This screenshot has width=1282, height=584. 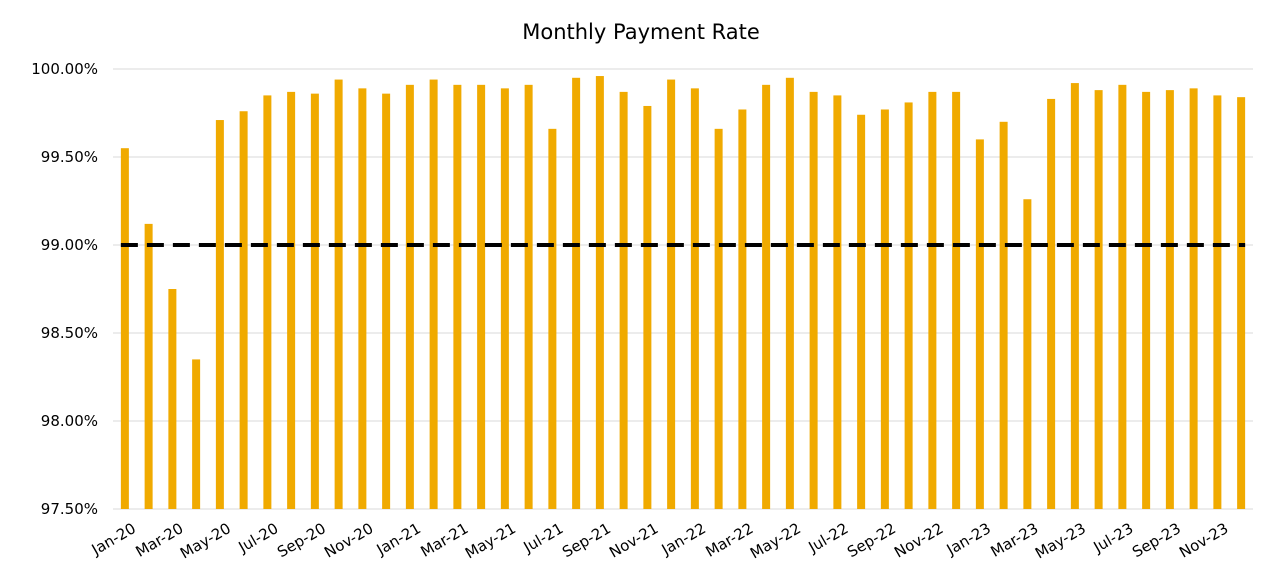 What do you see at coordinates (113, 539) in the screenshot?
I see `x-tick-label: Jan-20` at bounding box center [113, 539].